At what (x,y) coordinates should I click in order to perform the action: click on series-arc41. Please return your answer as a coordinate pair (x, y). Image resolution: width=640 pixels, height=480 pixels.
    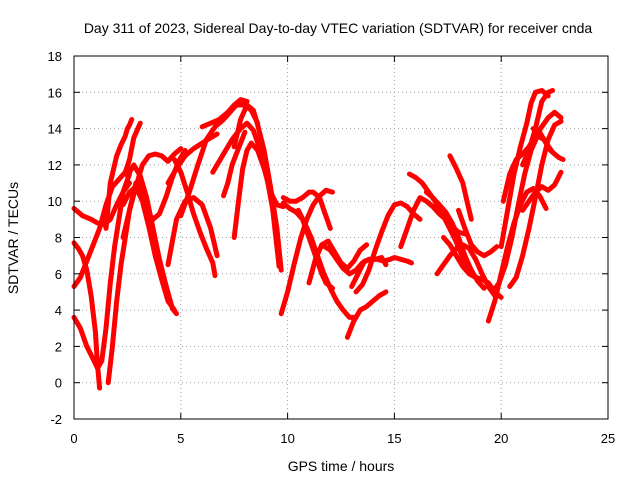
    Looking at the image, I should click on (542, 191).